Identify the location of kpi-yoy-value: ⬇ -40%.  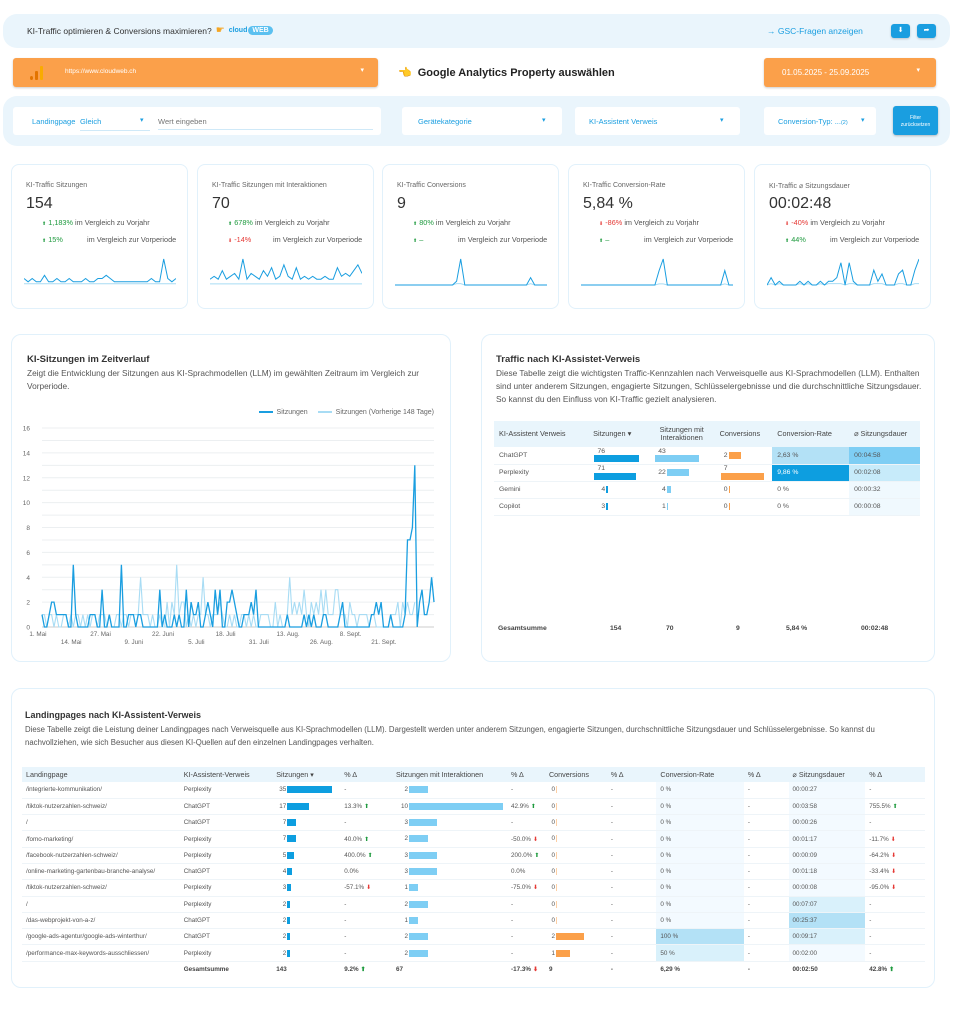
(797, 222).